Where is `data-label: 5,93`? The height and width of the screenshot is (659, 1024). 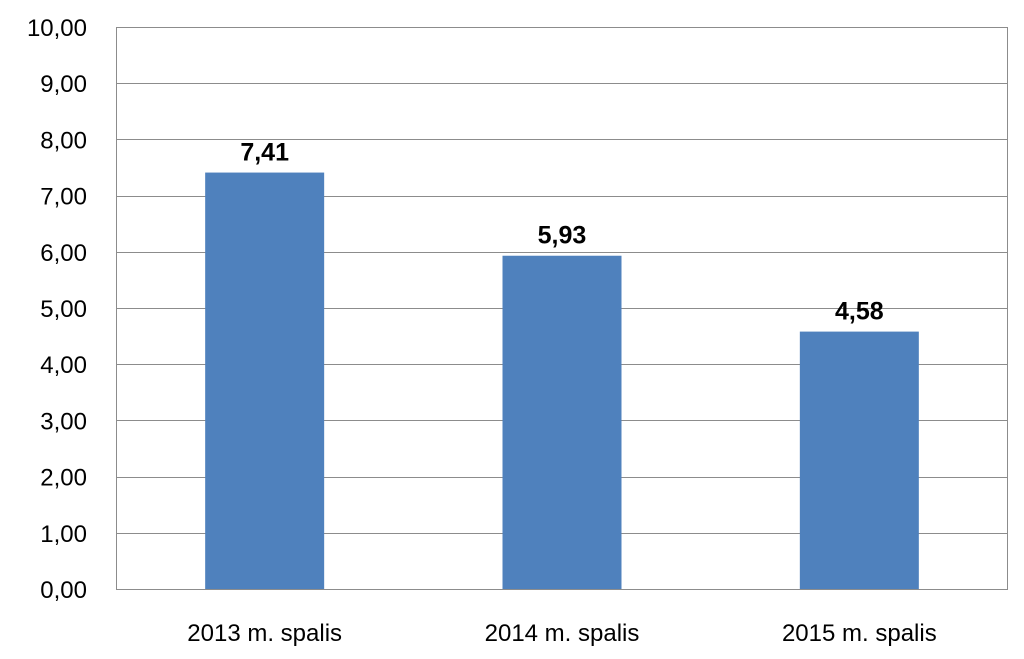 data-label: 5,93 is located at coordinates (562, 236).